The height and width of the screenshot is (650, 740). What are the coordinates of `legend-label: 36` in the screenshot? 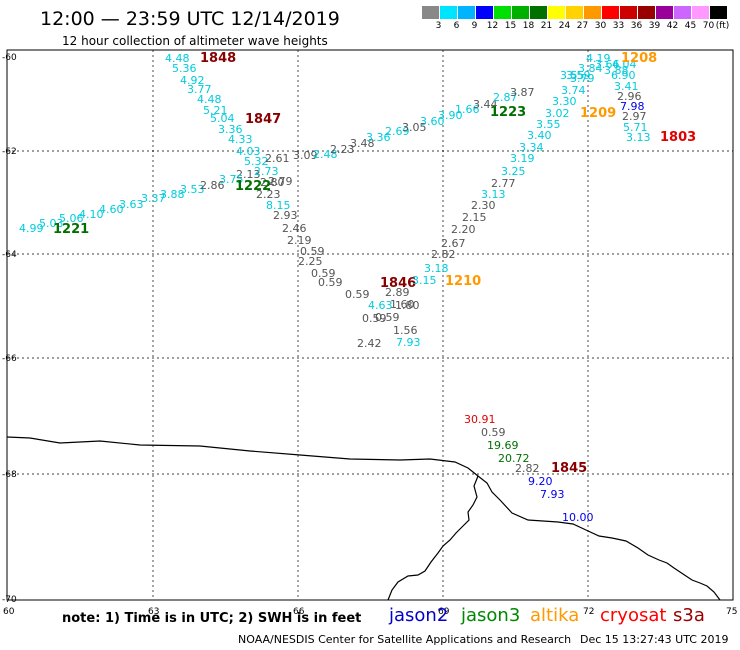 It's located at (636, 26).